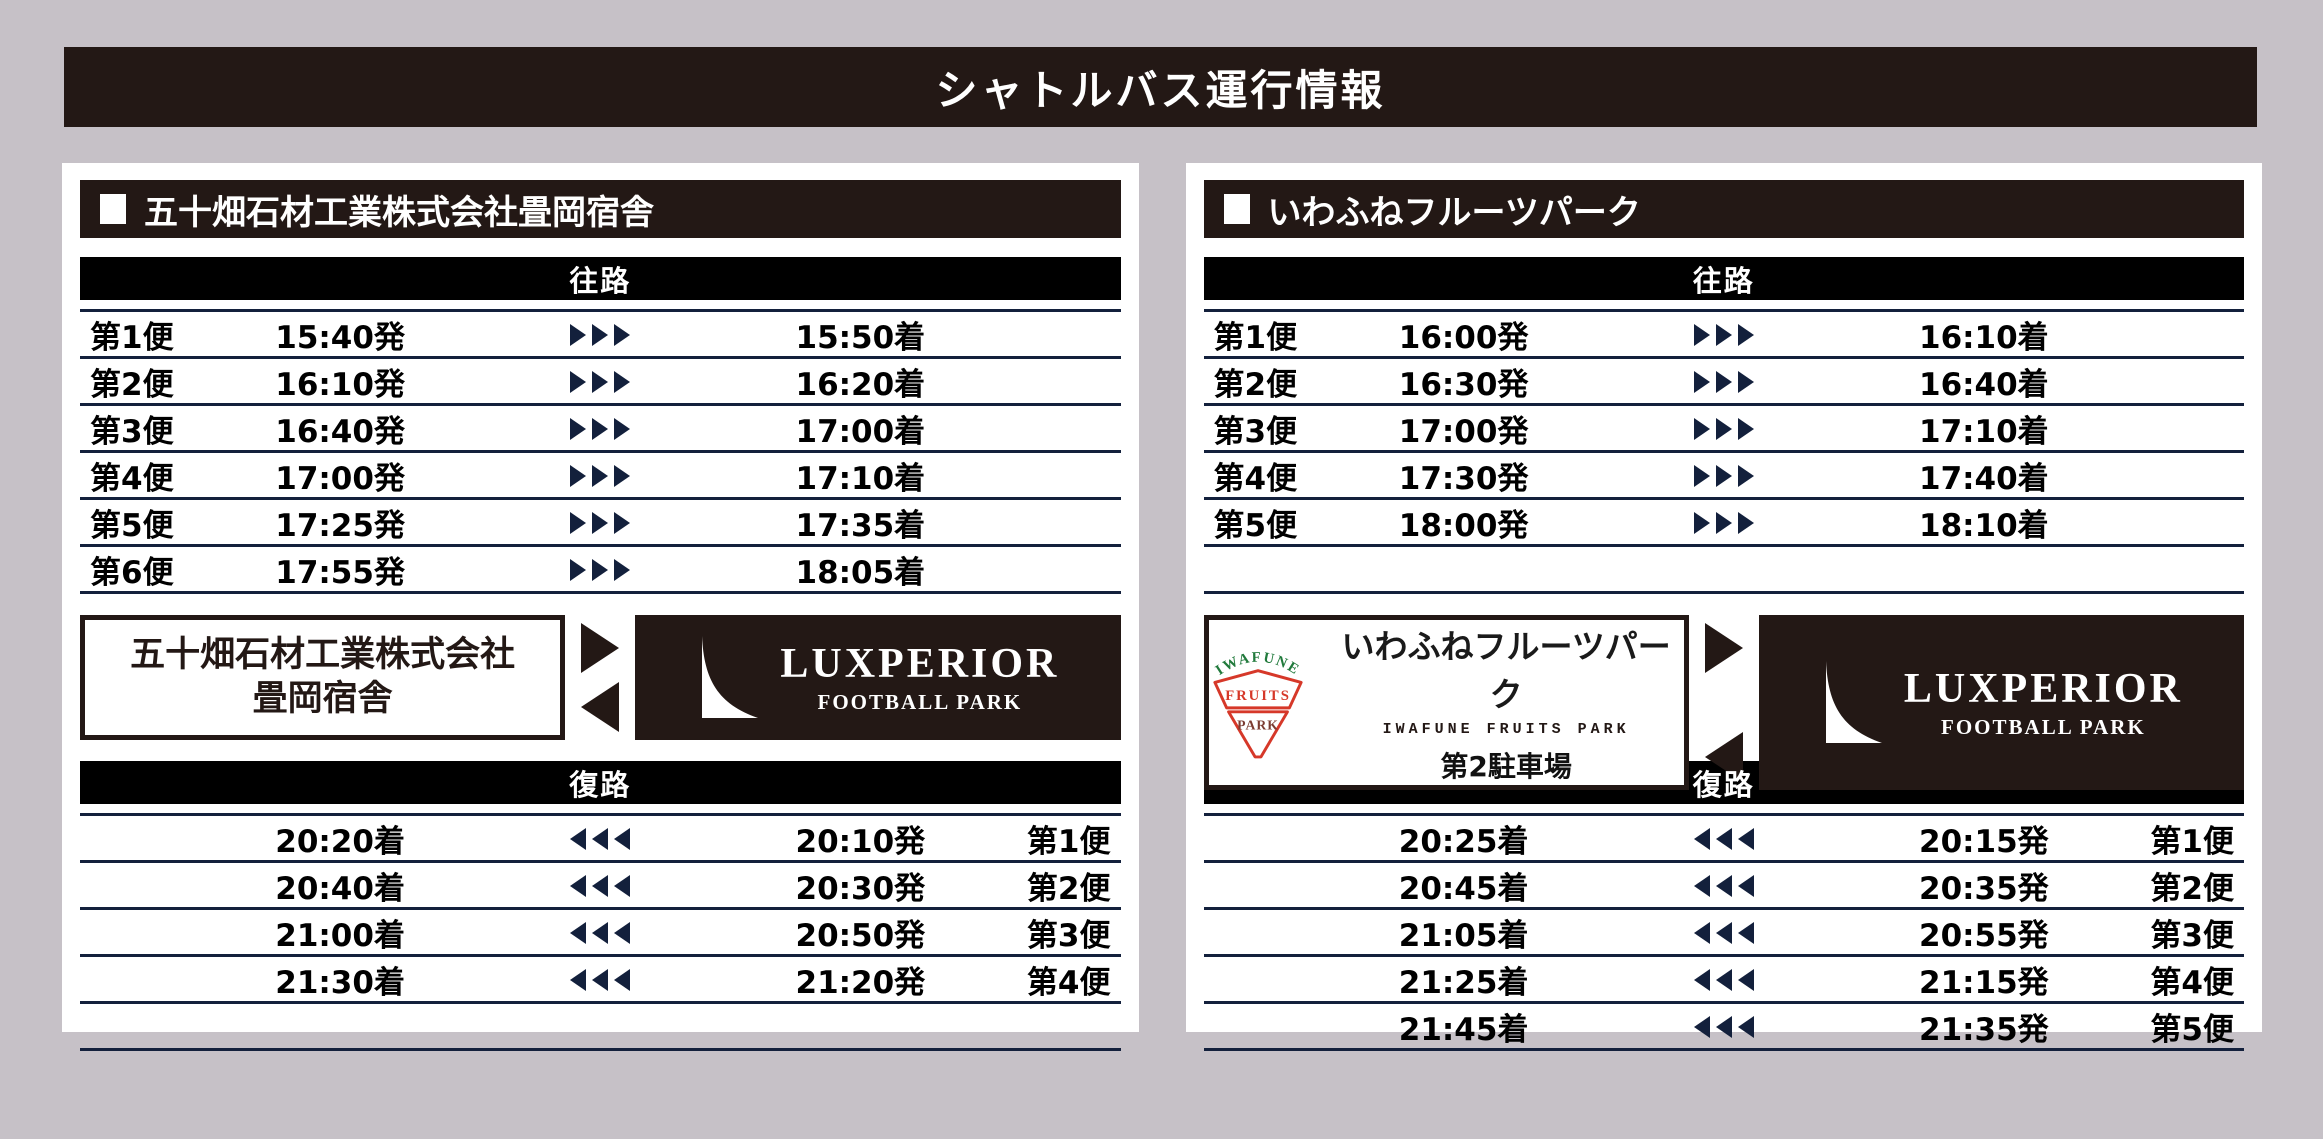 This screenshot has width=2323, height=1139. I want to click on timetable-row: 第4便 17:30発 17:40着, so click(1723, 476).